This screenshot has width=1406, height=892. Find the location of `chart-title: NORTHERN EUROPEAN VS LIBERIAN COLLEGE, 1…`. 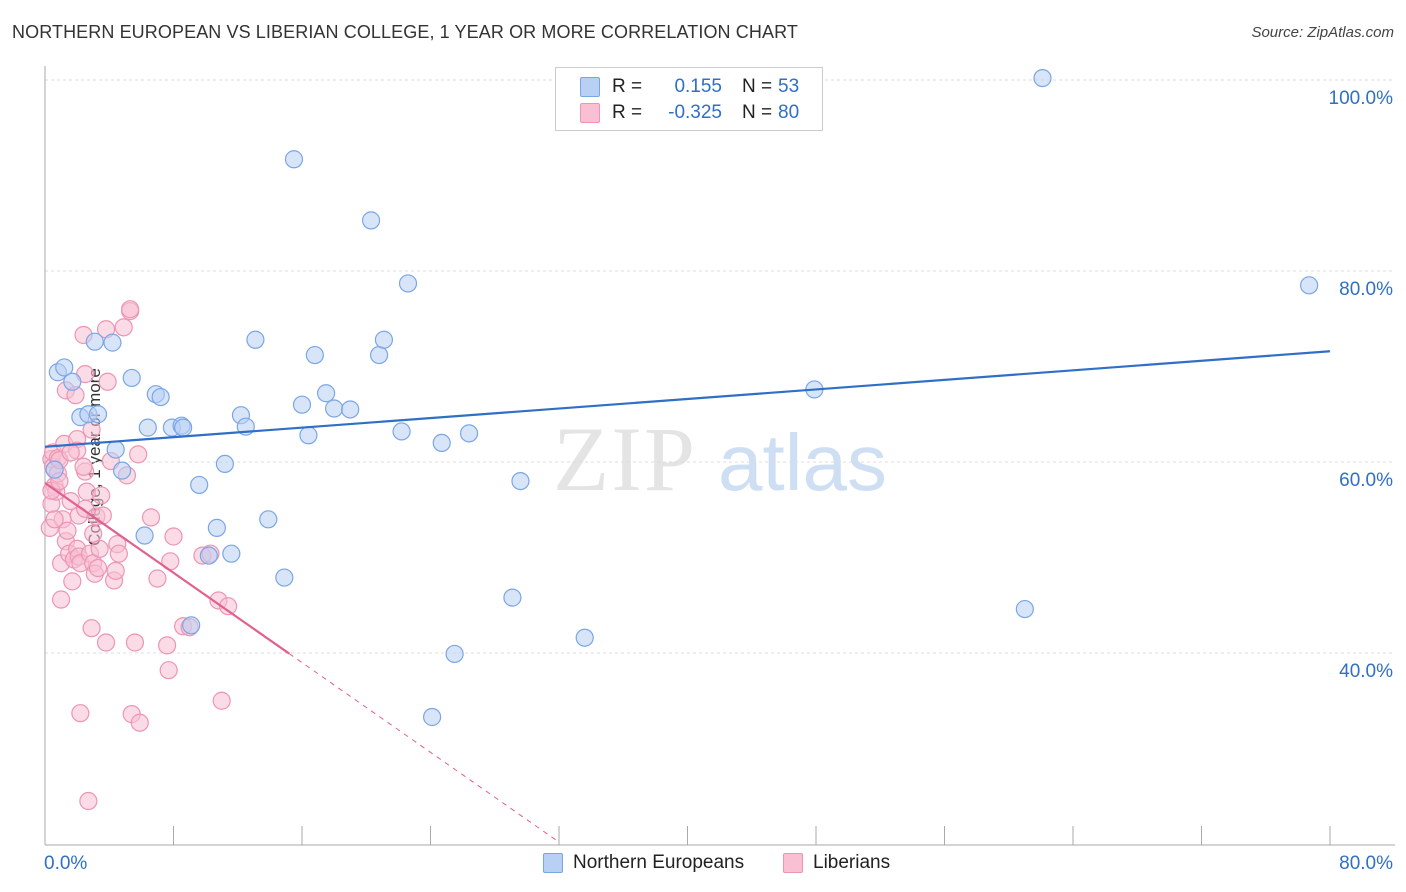

chart-title: NORTHERN EUROPEAN VS LIBERIAN COLLEGE, 1… is located at coordinates (405, 32).